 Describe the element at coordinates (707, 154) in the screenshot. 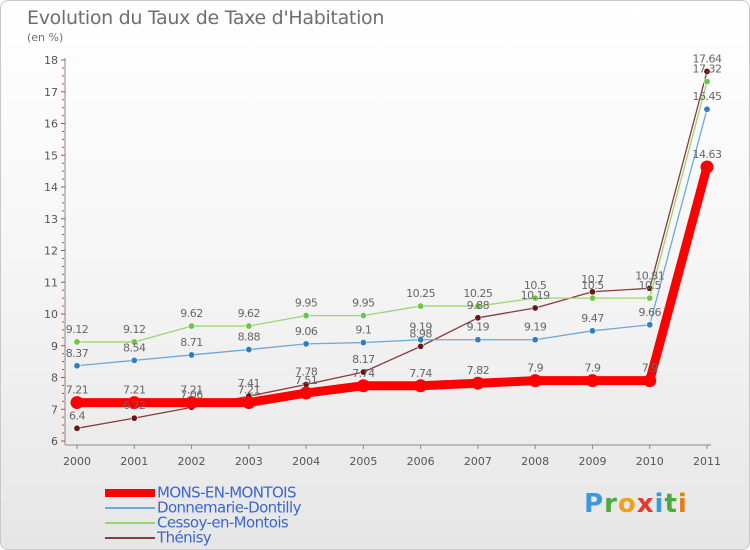

I see `data-label: 14.63` at that location.